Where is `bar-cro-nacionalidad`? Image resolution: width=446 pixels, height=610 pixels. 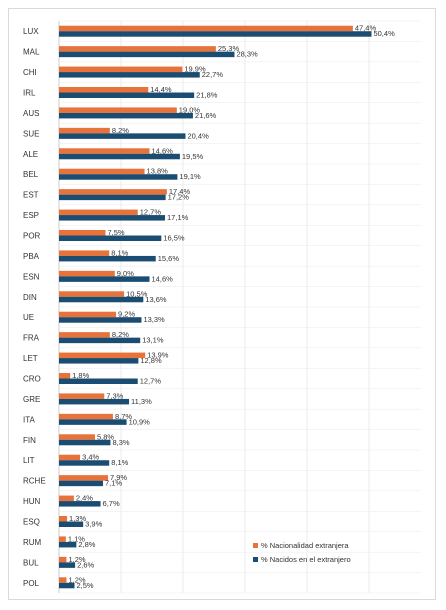
bar-cro-nacionalidad is located at coordinates (65, 376).